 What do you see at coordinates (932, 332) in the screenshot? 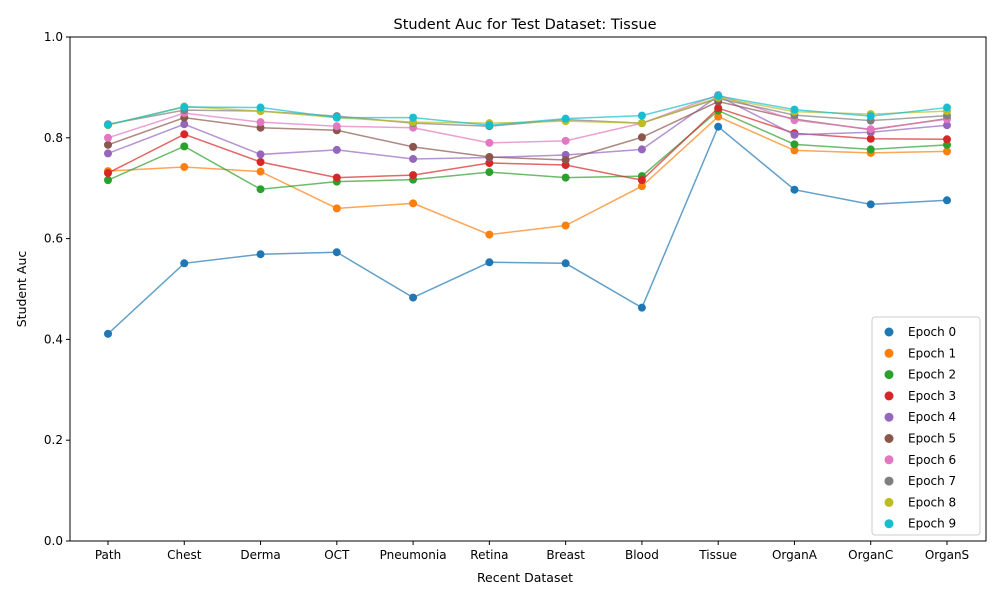
I see `legend-label: Epoch 0` at bounding box center [932, 332].